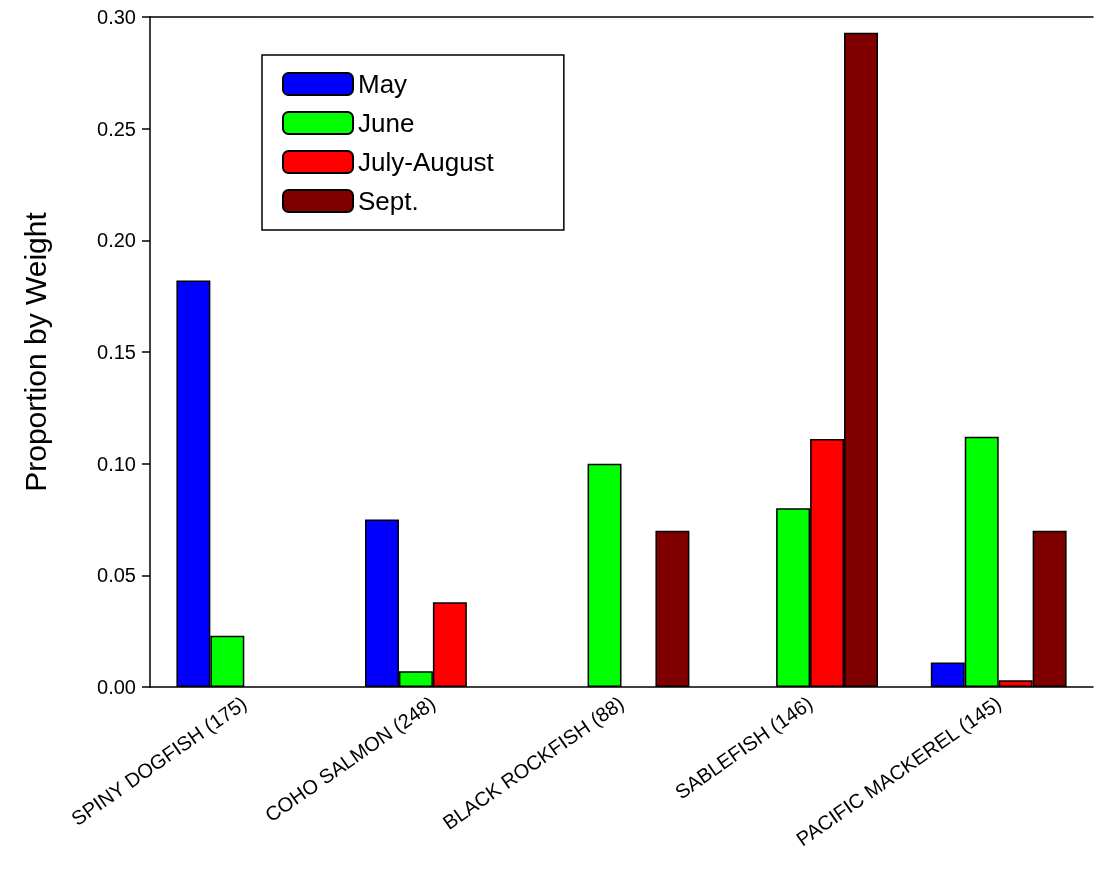 The width and height of the screenshot is (1095, 888). What do you see at coordinates (116, 352) in the screenshot?
I see `y-tick-label: 0.15` at bounding box center [116, 352].